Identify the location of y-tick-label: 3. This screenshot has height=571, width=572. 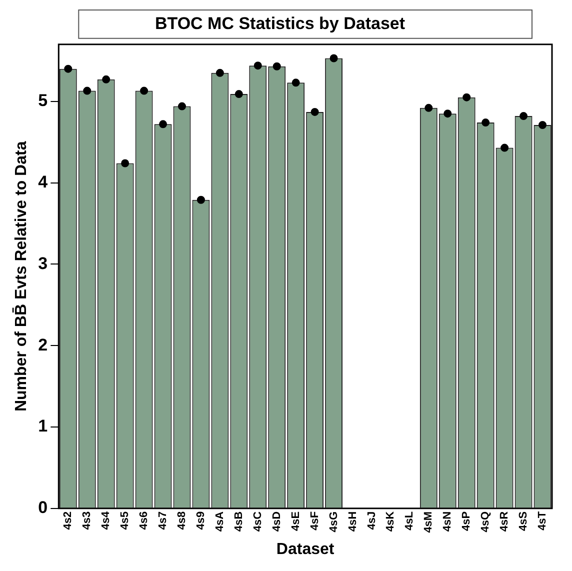
(43, 263).